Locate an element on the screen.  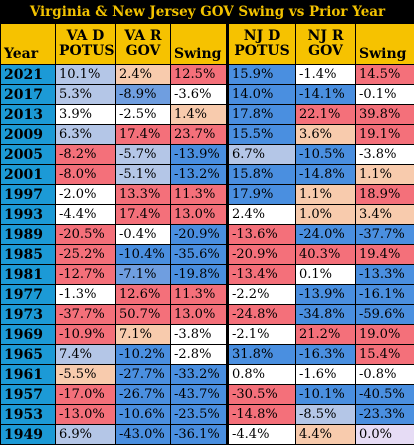
va-r-gov-cell: -10.2% is located at coordinates (143, 354).